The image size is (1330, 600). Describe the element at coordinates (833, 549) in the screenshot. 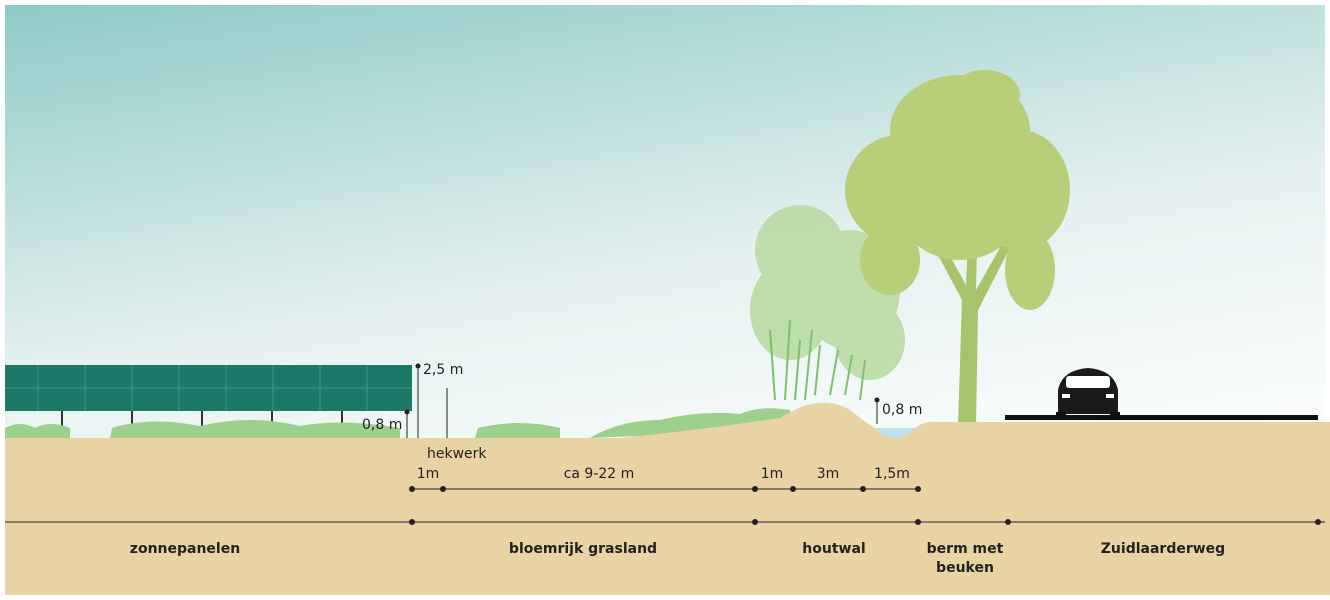

I see `zone-label: houtwal` at that location.